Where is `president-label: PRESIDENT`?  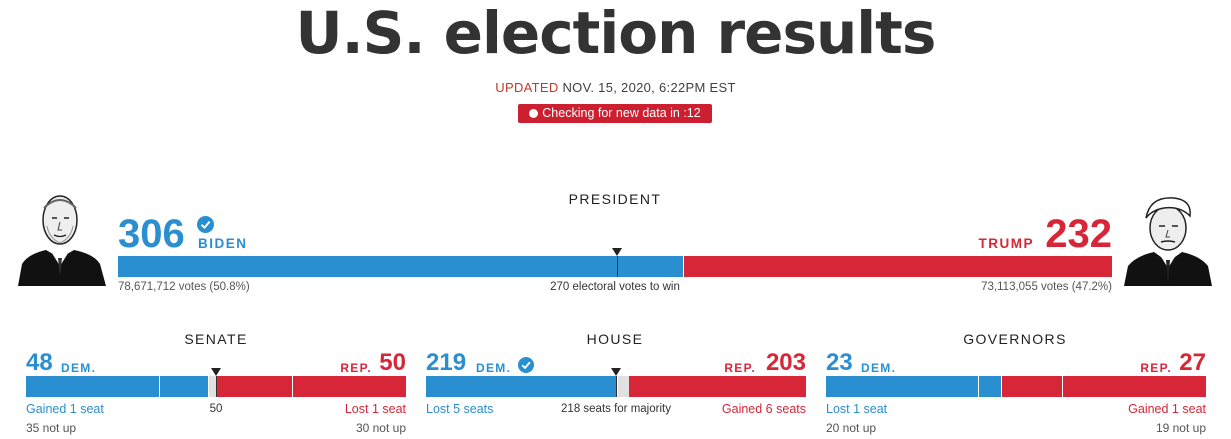
president-label: PRESIDENT is located at coordinates (615, 199).